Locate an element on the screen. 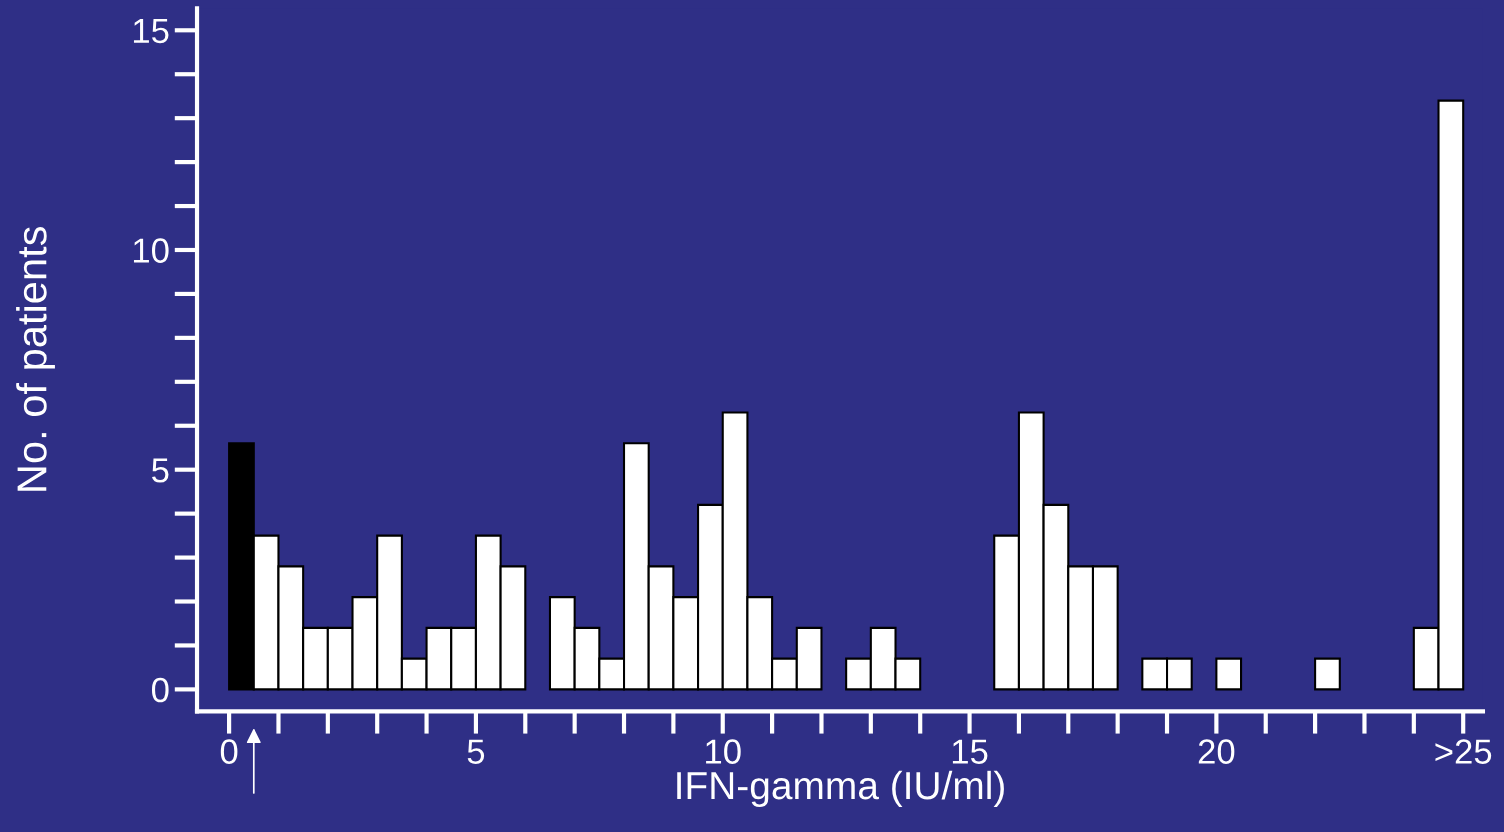  x-axis-title: IFN-gamma (IU/ml) is located at coordinates (840, 789).